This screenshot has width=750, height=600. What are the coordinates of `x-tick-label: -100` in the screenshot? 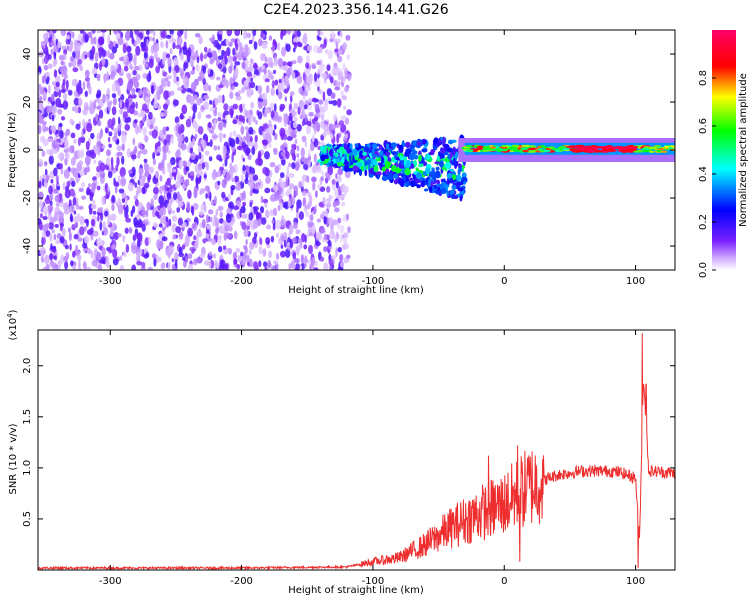 It's located at (373, 581).